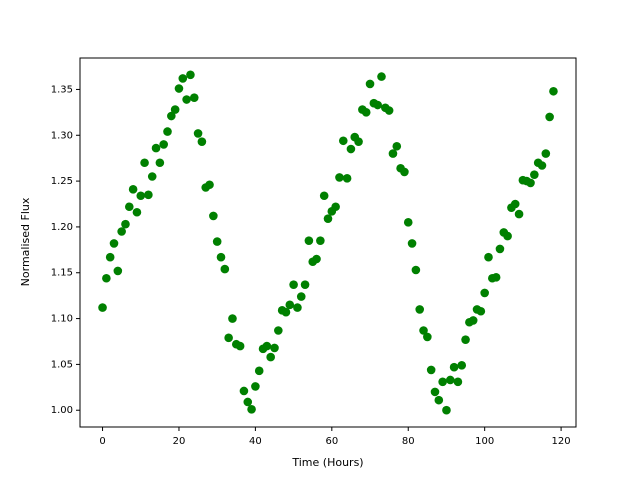  What do you see at coordinates (179, 441) in the screenshot?
I see `x-tick-label: 20` at bounding box center [179, 441].